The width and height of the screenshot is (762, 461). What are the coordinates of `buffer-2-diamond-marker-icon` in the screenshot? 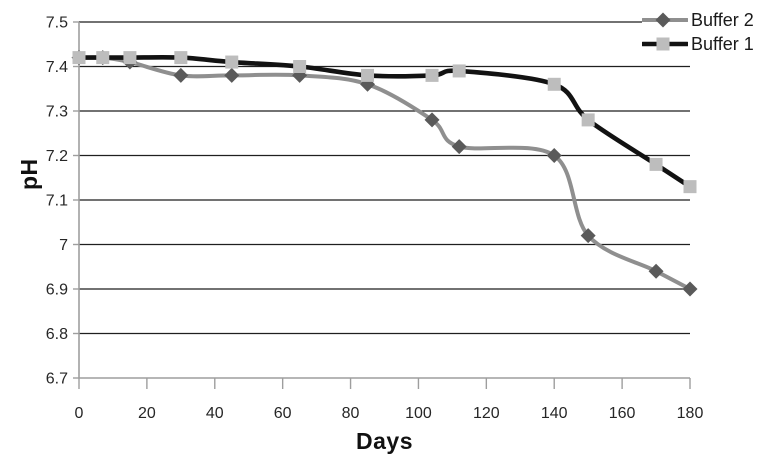 It's located at (665, 20).